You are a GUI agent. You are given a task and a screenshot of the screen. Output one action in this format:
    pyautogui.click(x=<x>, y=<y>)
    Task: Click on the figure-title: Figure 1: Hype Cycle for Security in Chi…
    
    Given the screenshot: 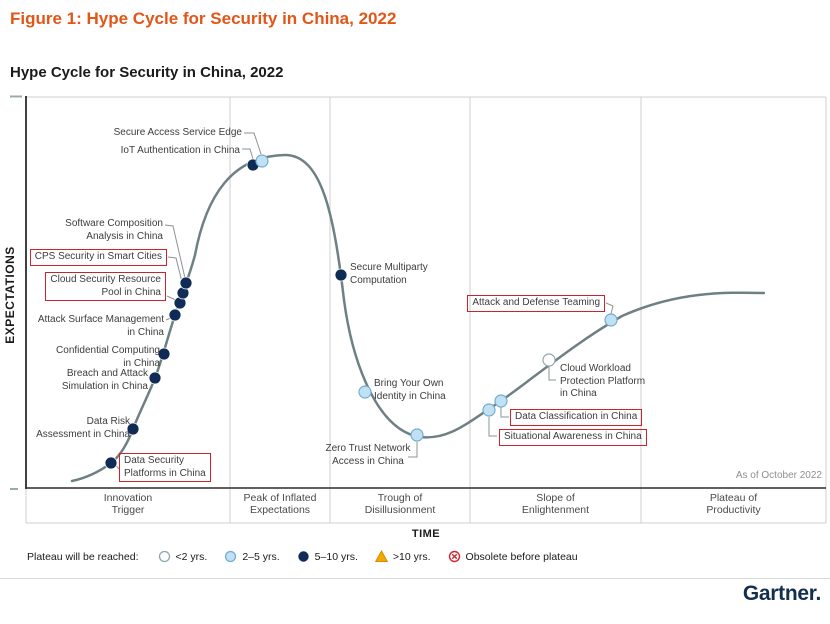 What is the action you would take?
    pyautogui.click(x=203, y=18)
    